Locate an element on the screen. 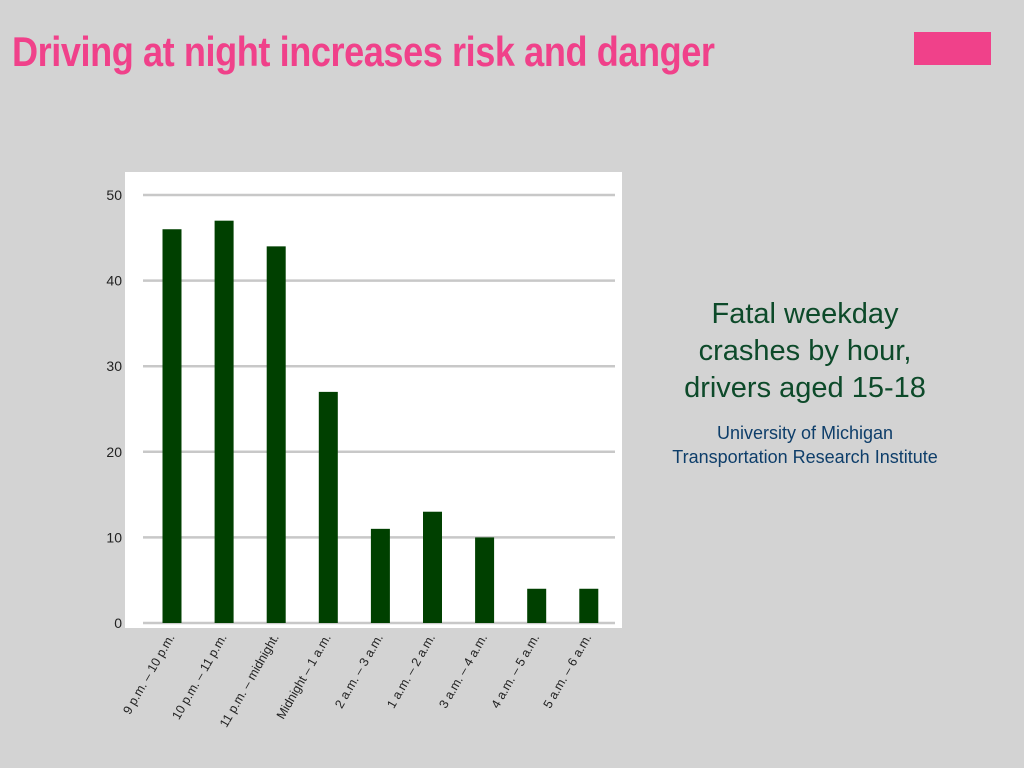 The image size is (1024, 768). x-tick-label: 10 p.m. – 11 p.m. is located at coordinates (199, 677).